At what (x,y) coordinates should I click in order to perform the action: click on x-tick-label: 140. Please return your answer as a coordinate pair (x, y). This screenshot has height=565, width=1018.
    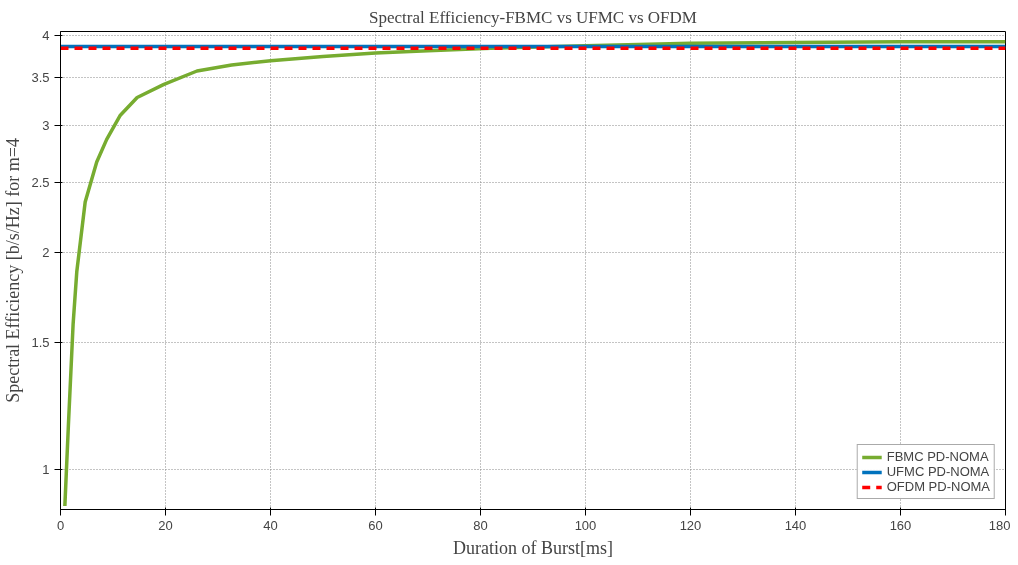
    Looking at the image, I should click on (795, 525).